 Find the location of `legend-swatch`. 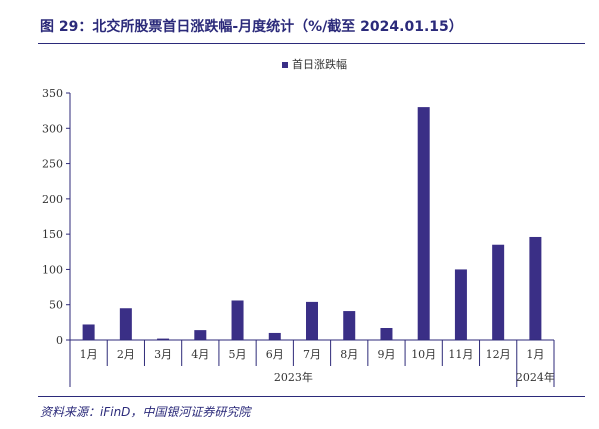

legend-swatch is located at coordinates (285, 65).